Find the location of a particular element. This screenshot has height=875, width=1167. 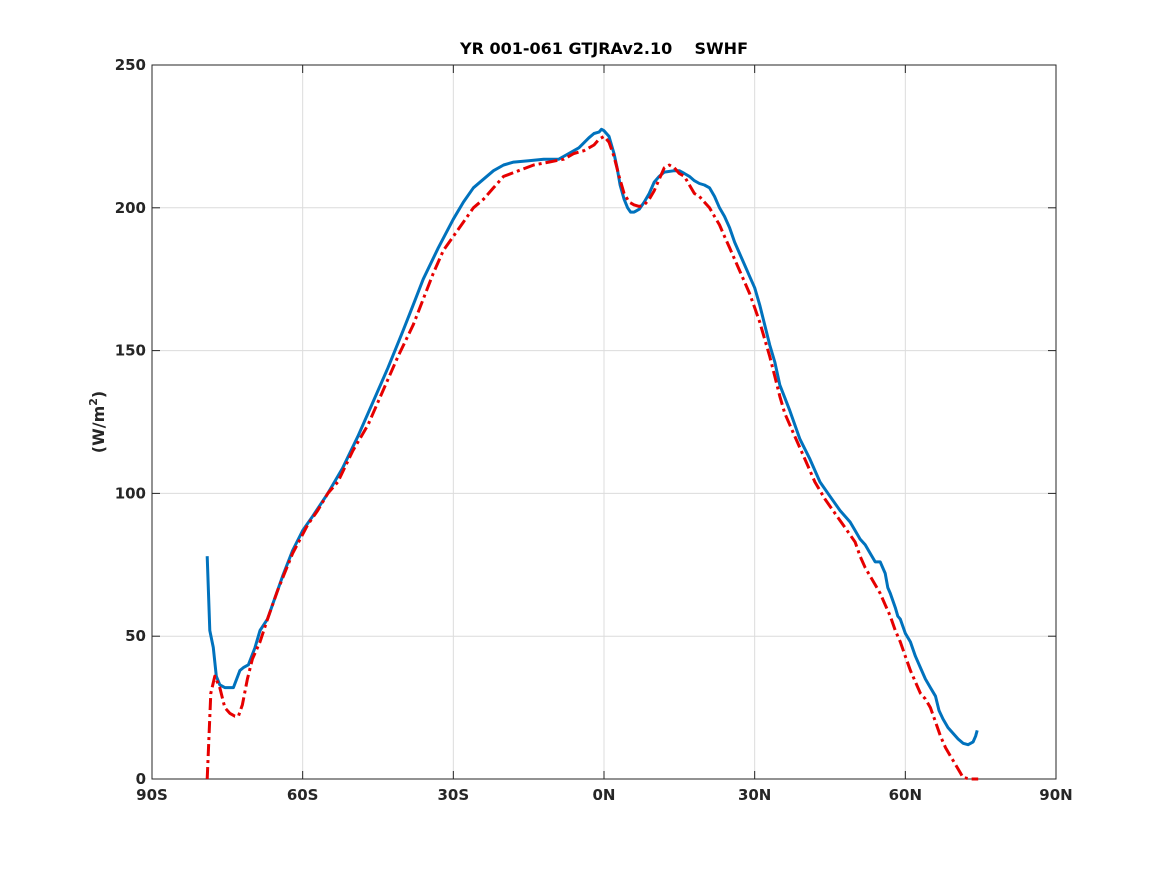

x-axis-tick-labels: 90S 60S 30S 0N 30N 60N 90N is located at coordinates (604, 795).